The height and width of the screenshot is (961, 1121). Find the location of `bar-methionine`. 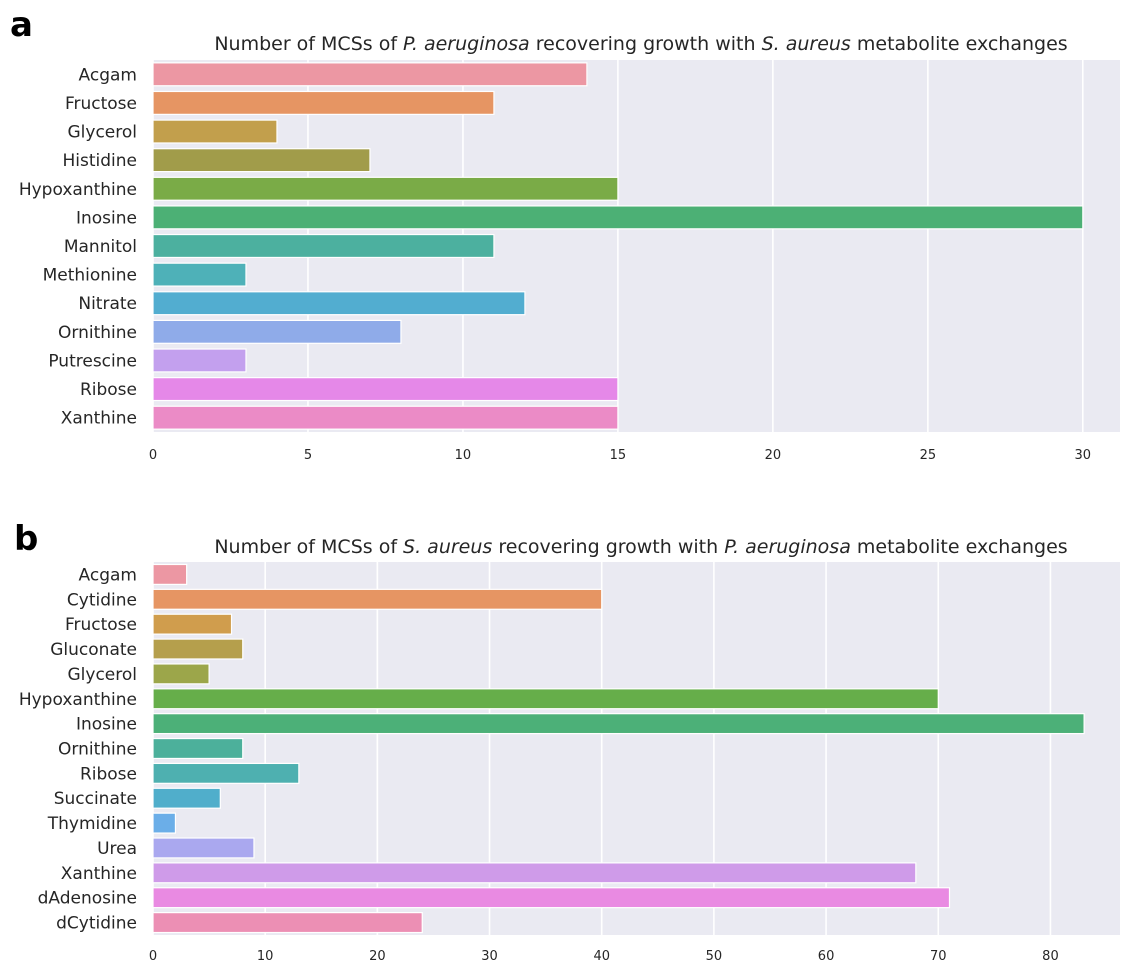

bar-methionine is located at coordinates (199, 274).